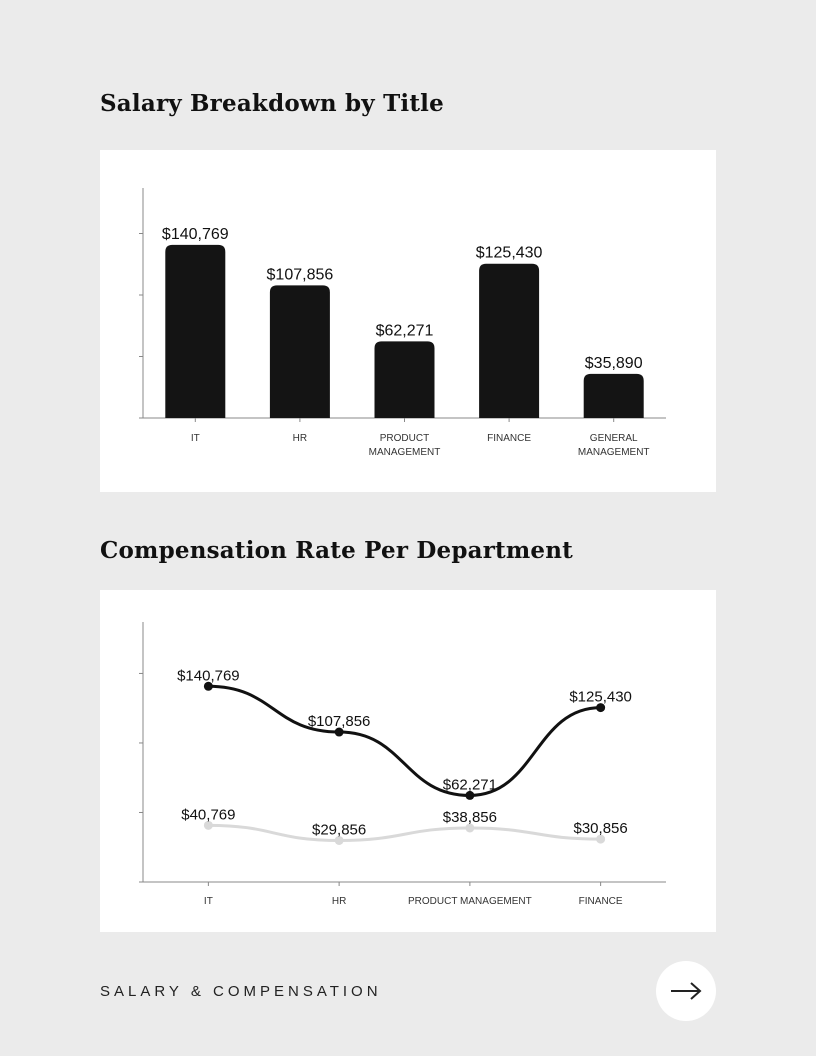 The height and width of the screenshot is (1056, 816). What do you see at coordinates (339, 829) in the screenshot?
I see `data-label: $29,856` at bounding box center [339, 829].